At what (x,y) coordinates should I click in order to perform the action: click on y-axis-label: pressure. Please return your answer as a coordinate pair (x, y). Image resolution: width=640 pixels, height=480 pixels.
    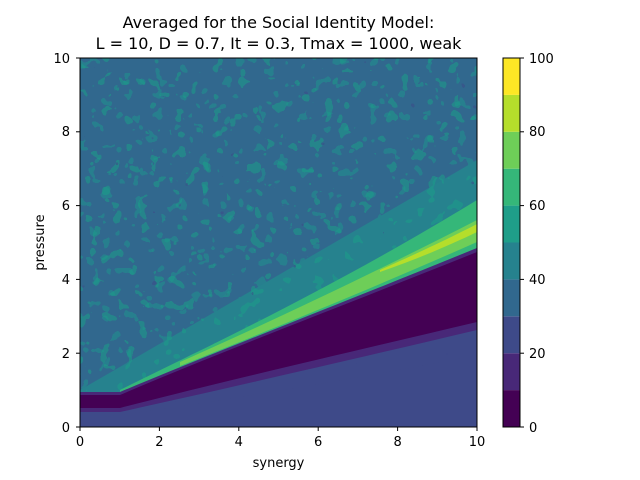
    Looking at the image, I should click on (40, 242).